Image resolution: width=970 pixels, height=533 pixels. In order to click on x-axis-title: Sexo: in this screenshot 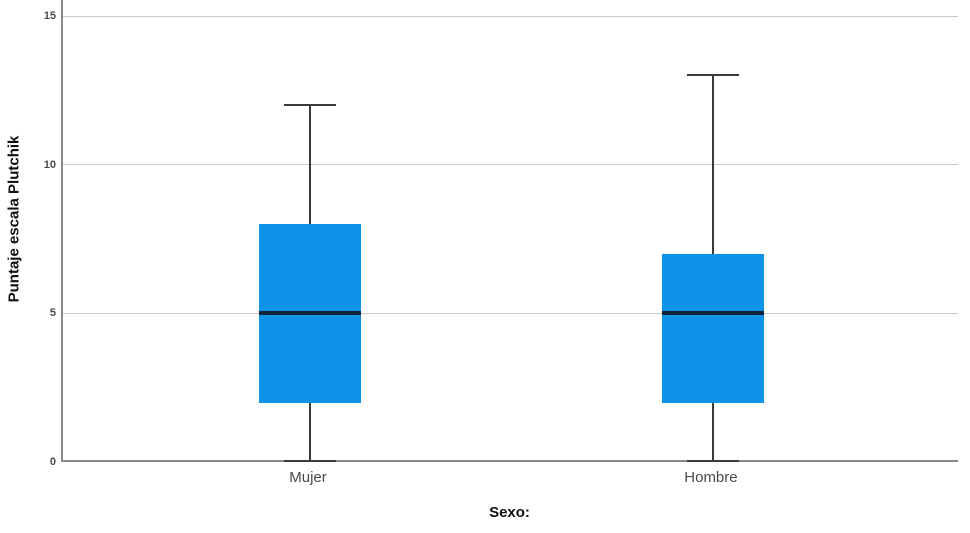, I will do `click(509, 512)`.